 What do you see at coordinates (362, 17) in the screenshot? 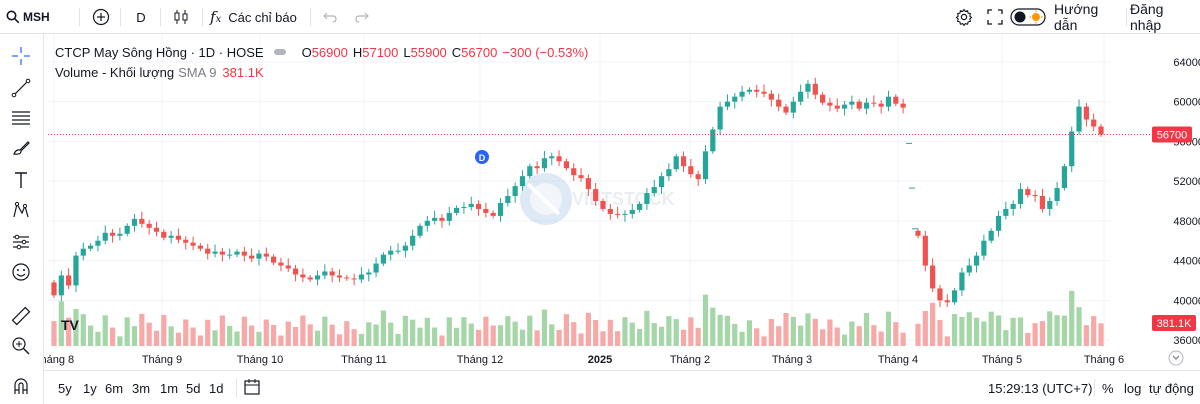
I see `redo-button` at bounding box center [362, 17].